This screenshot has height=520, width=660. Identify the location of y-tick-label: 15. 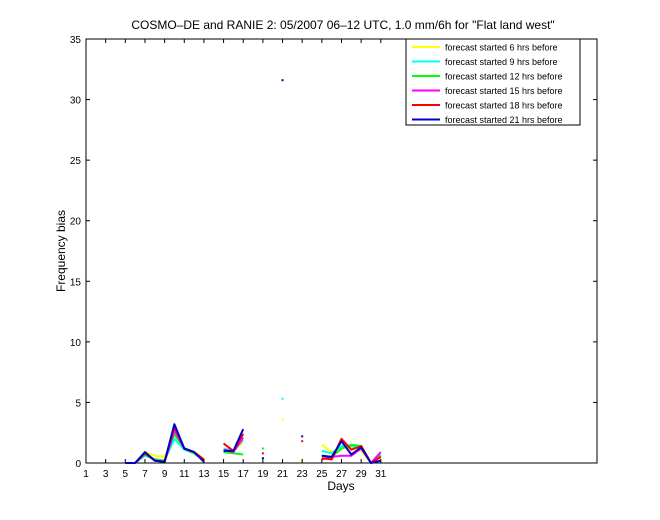
(76, 282).